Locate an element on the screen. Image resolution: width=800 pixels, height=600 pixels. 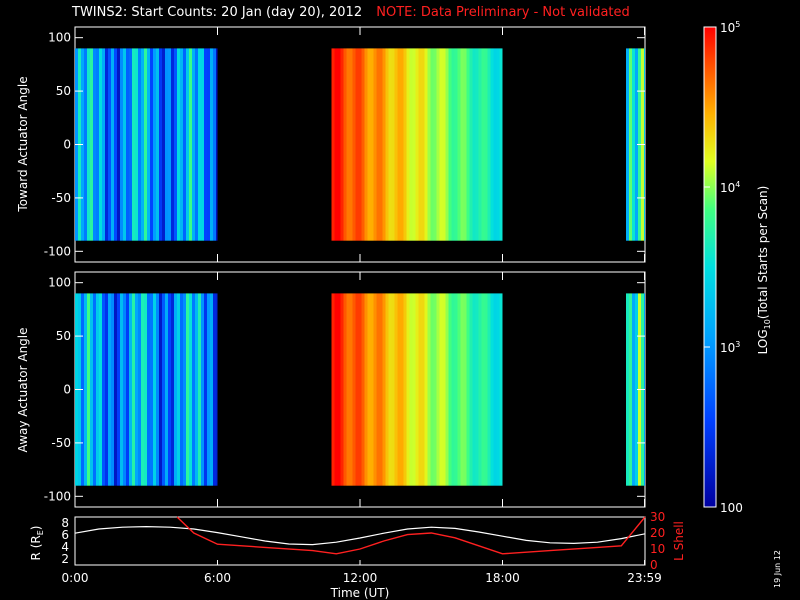
y-tick-label: -50 is located at coordinates (61, 198).